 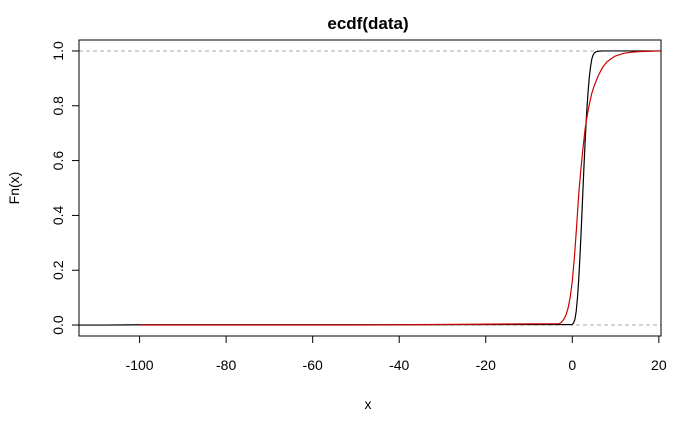 What do you see at coordinates (659, 365) in the screenshot?
I see `x-tick-label: 20` at bounding box center [659, 365].